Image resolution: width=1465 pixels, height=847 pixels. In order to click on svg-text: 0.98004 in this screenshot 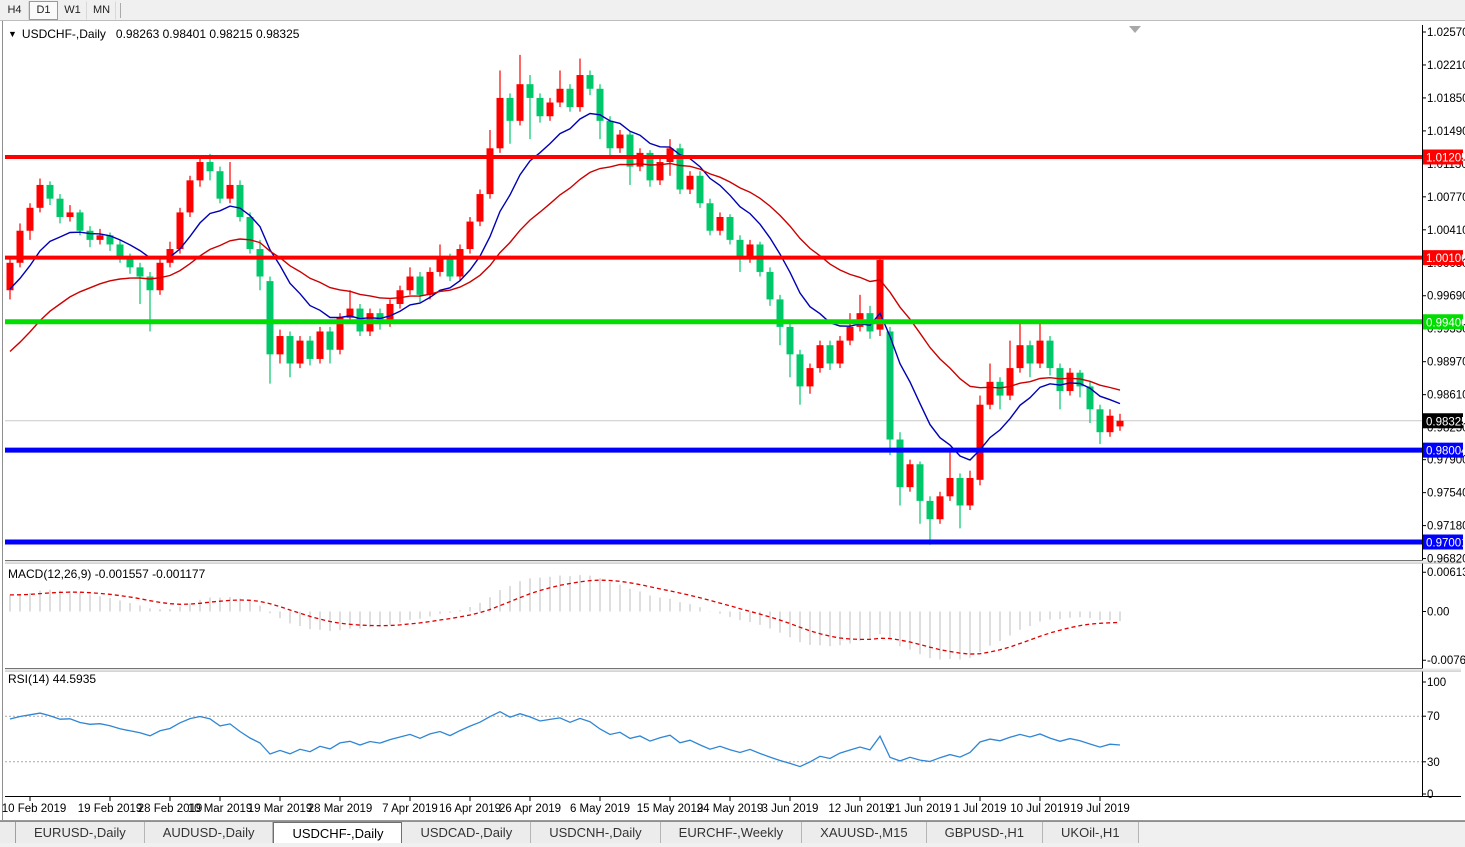, I will do `click(1445, 452)`.